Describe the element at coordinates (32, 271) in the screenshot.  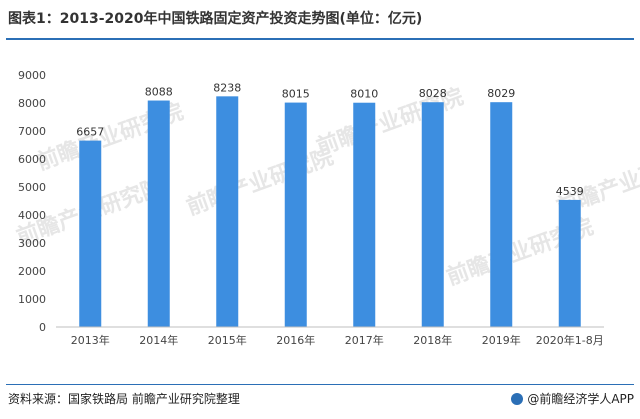
I see `y-tick-label: 2000` at that location.